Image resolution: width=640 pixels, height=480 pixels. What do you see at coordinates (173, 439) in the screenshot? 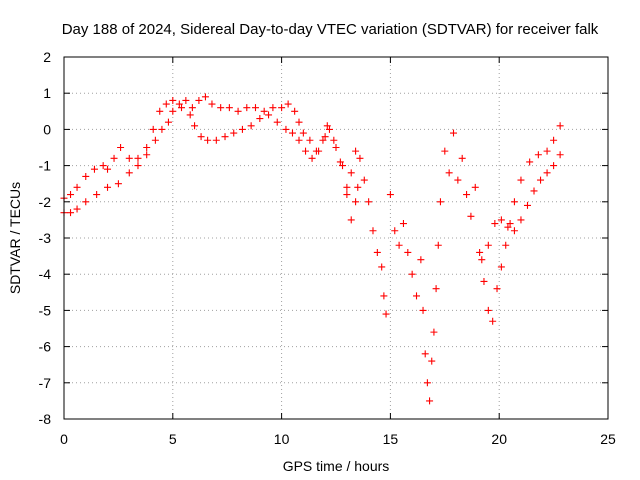
I see `x-tick-label: 5` at bounding box center [173, 439].